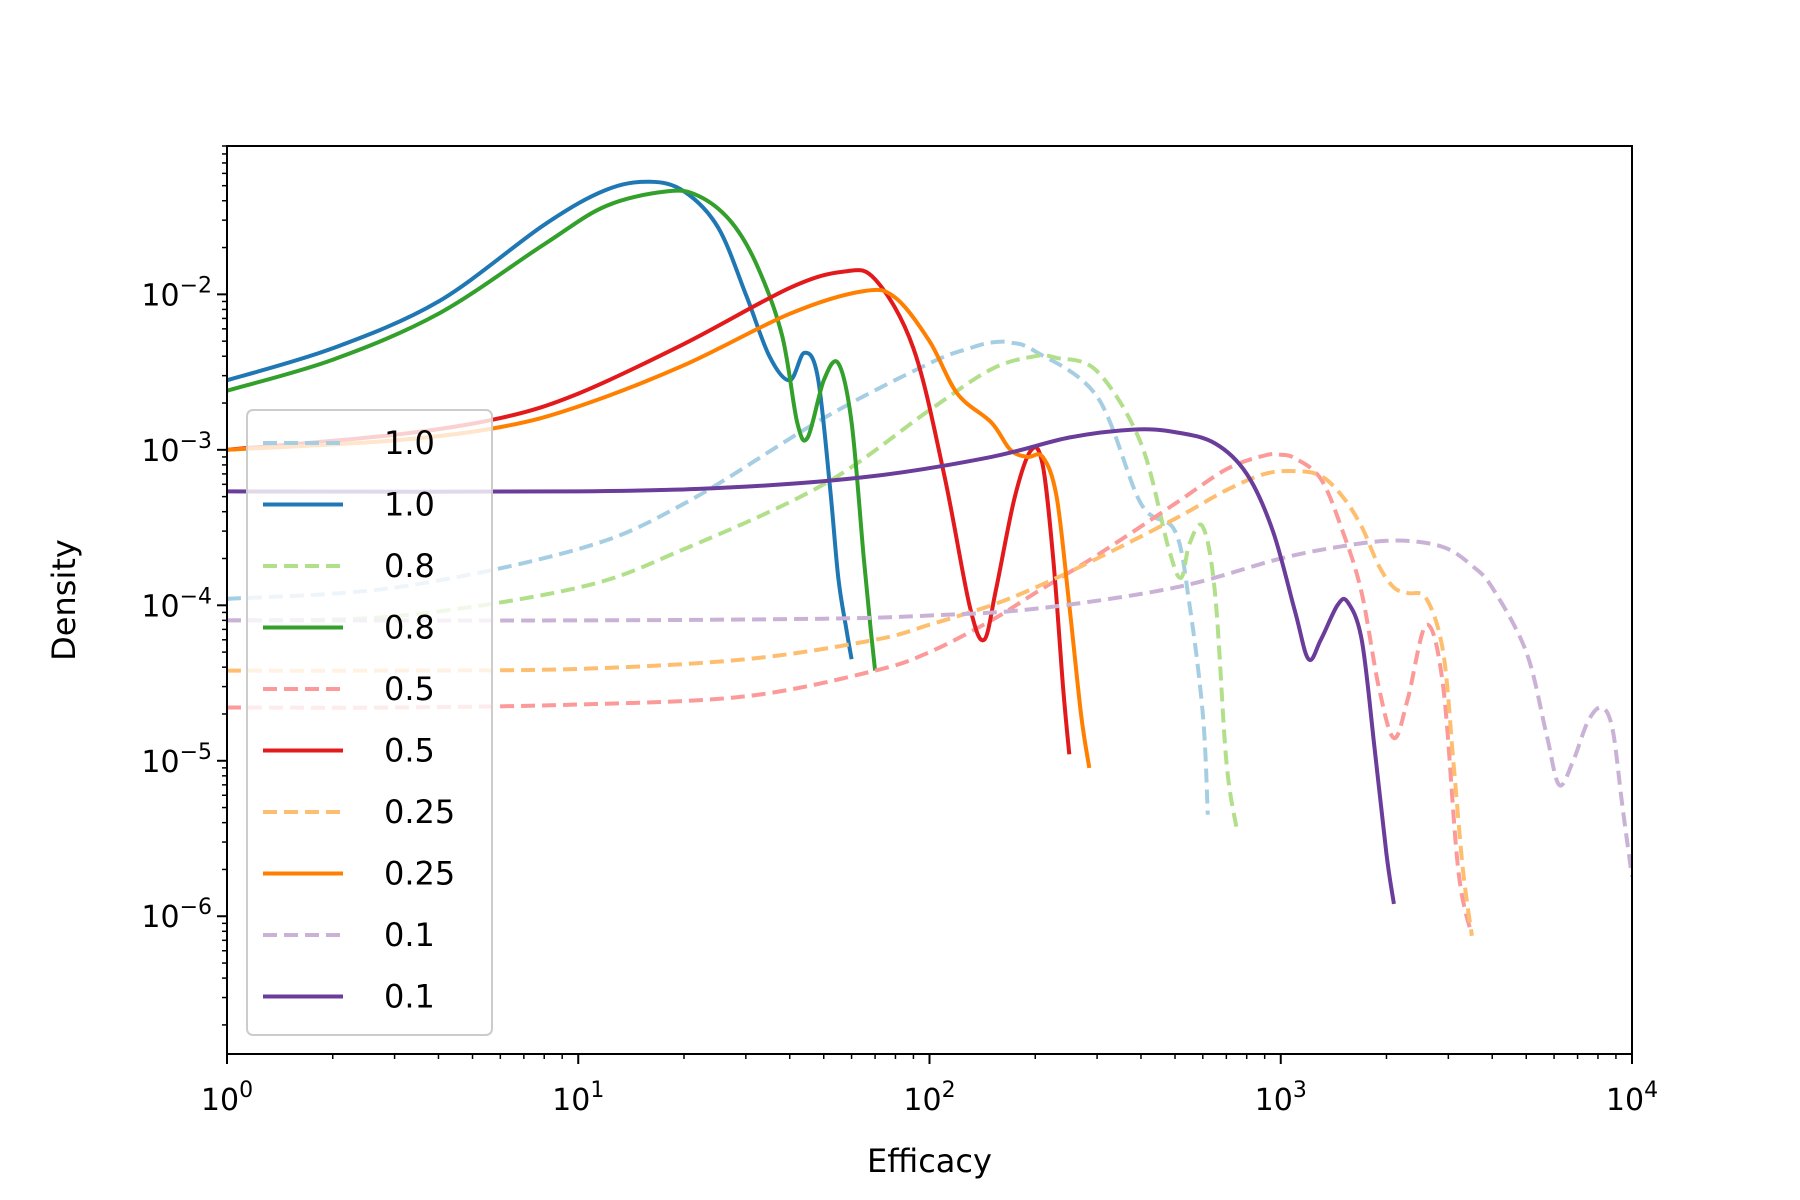 The height and width of the screenshot is (1200, 1800). What do you see at coordinates (419, 874) in the screenshot?
I see `legend-label-7: 0.25` at bounding box center [419, 874].